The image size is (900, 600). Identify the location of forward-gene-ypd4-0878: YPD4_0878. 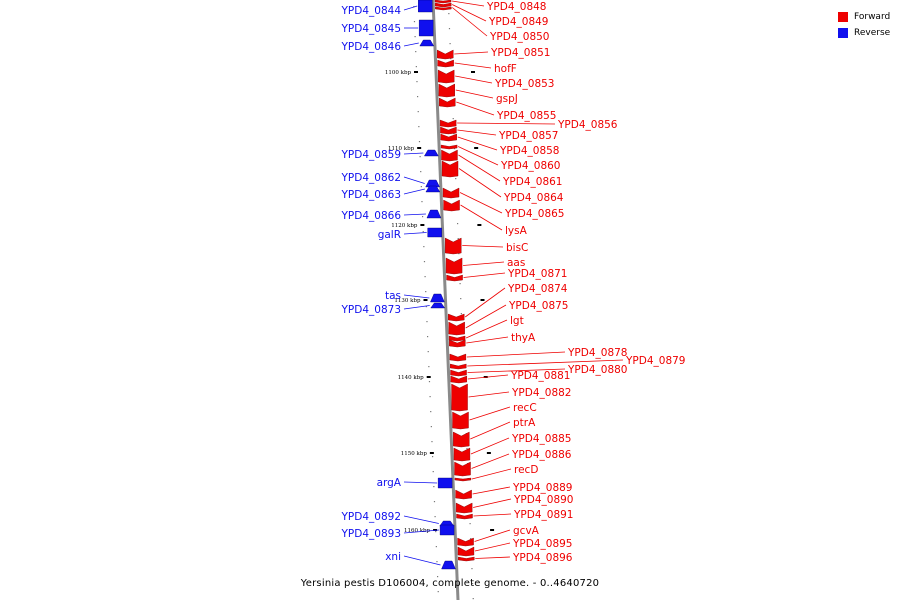
(538, 354).